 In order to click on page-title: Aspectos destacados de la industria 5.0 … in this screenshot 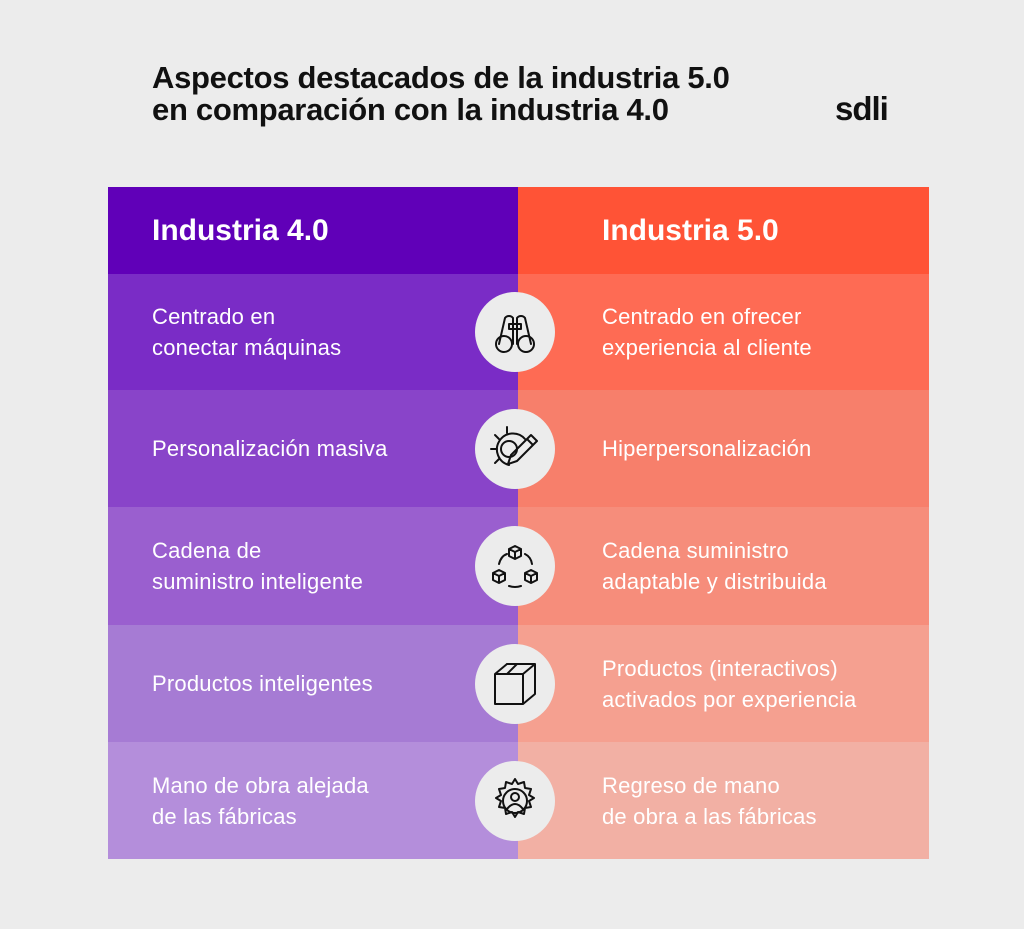, I will do `click(441, 94)`.